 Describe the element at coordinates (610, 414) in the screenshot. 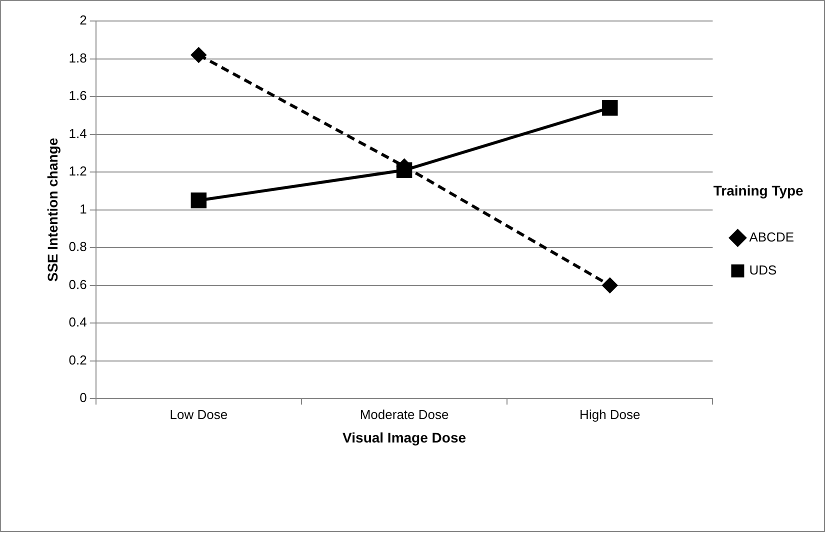

I see `x-tick-label: High Dose` at that location.